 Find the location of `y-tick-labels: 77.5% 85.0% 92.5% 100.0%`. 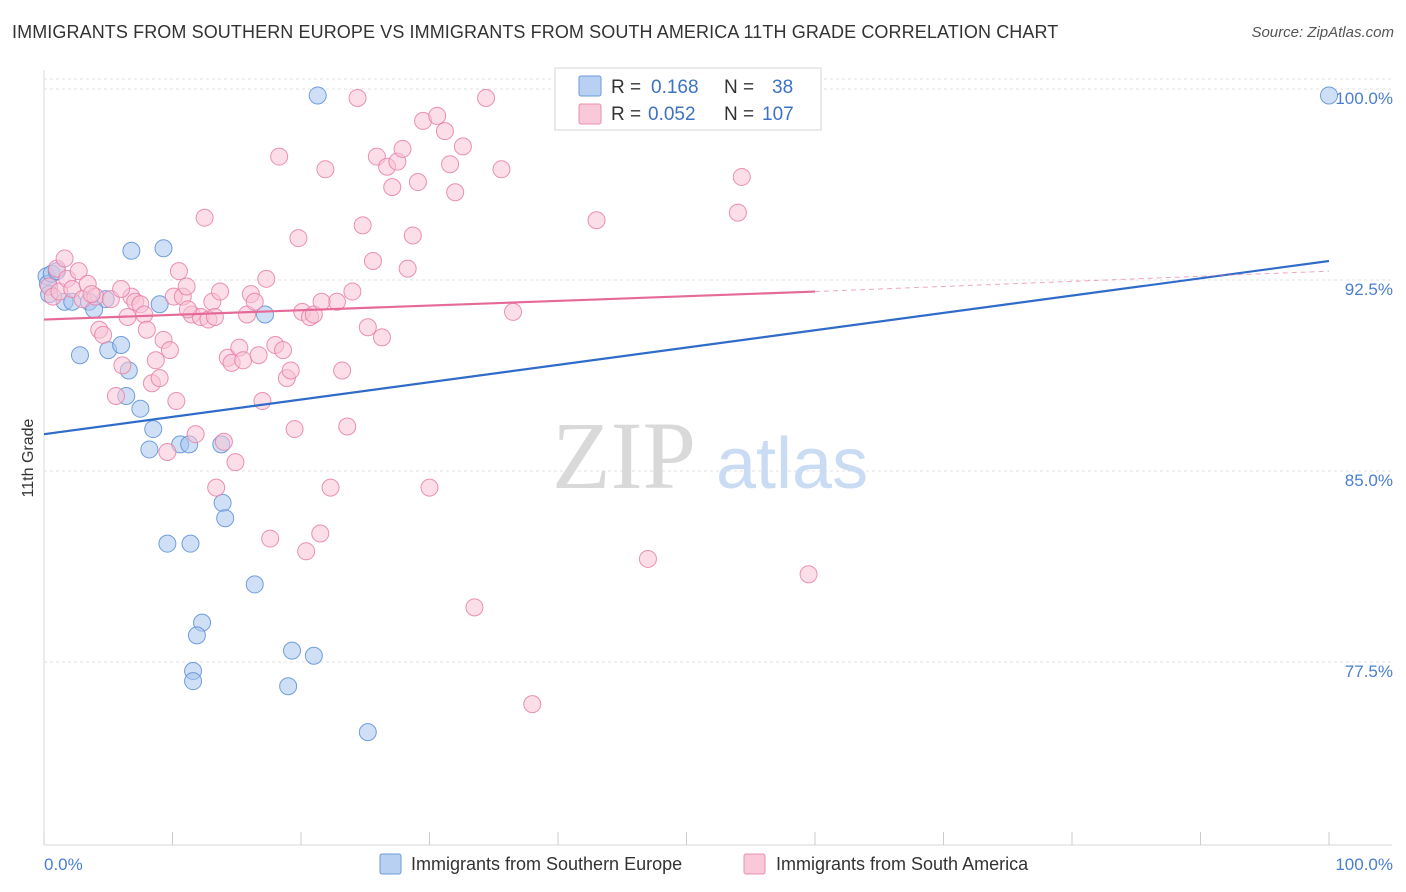

y-tick-labels: 77.5% 85.0% 92.5% 100.0% is located at coordinates (1364, 385).